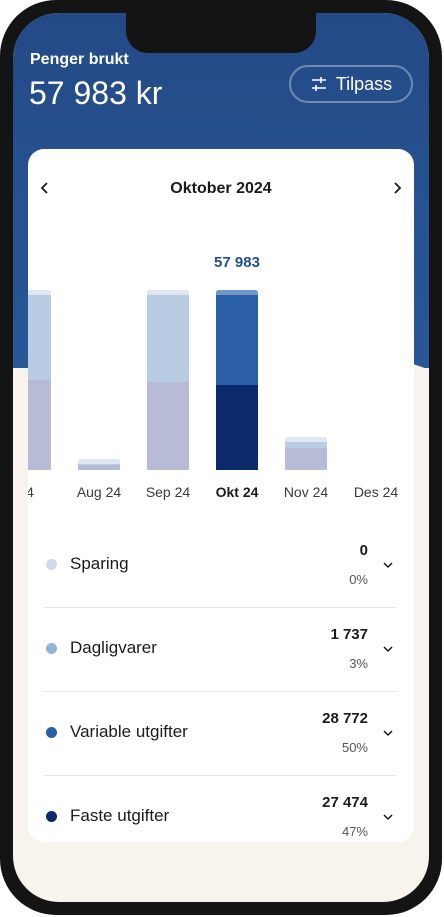  I want to click on x-tick-label: Okt 24, so click(237, 492).